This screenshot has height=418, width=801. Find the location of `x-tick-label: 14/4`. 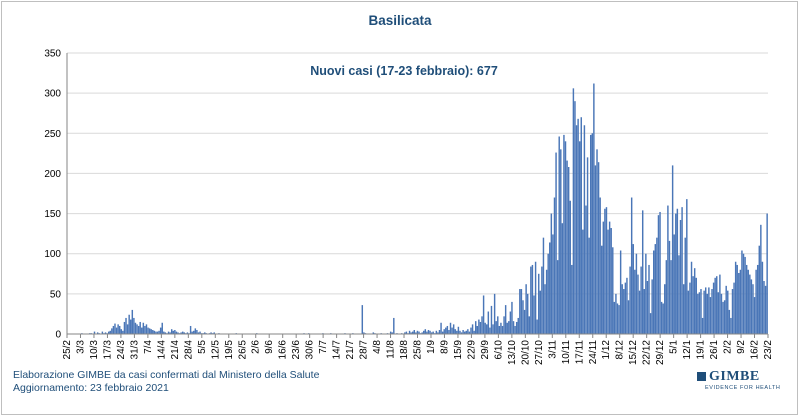

x-tick-label: 14/4 is located at coordinates (161, 350).